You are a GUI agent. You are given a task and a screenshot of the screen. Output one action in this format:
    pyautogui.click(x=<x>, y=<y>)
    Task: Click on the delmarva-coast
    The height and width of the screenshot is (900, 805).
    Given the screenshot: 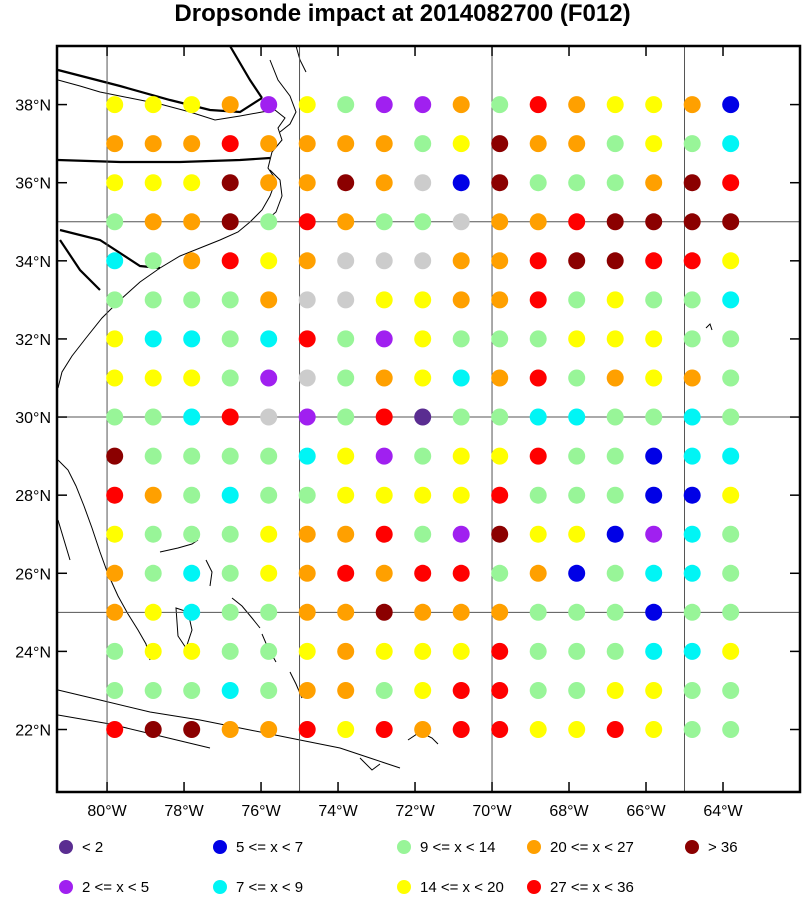 What is the action you would take?
    pyautogui.click(x=283, y=96)
    